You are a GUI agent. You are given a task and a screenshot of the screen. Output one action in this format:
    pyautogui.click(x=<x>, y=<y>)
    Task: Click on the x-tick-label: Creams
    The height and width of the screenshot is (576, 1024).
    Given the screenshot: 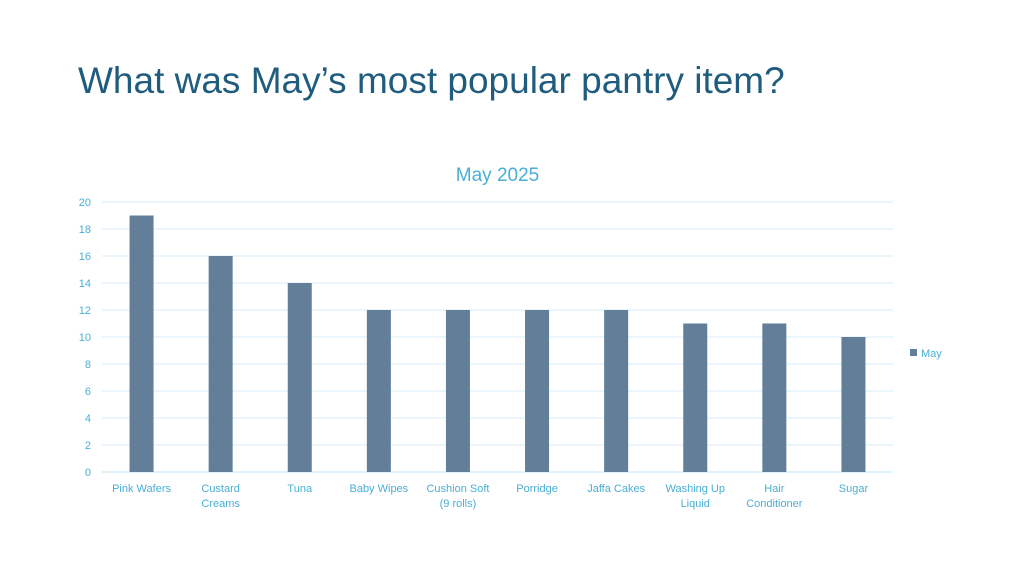 What is the action you would take?
    pyautogui.click(x=220, y=504)
    